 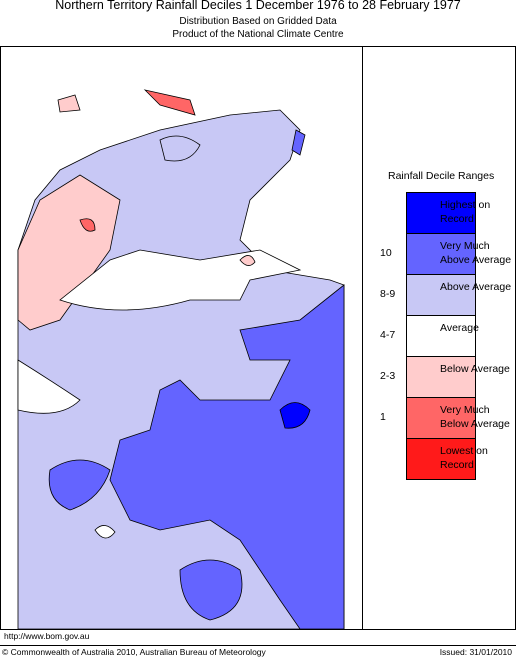 I want to click on url: http://www.bom.gov.au, so click(x=47, y=636).